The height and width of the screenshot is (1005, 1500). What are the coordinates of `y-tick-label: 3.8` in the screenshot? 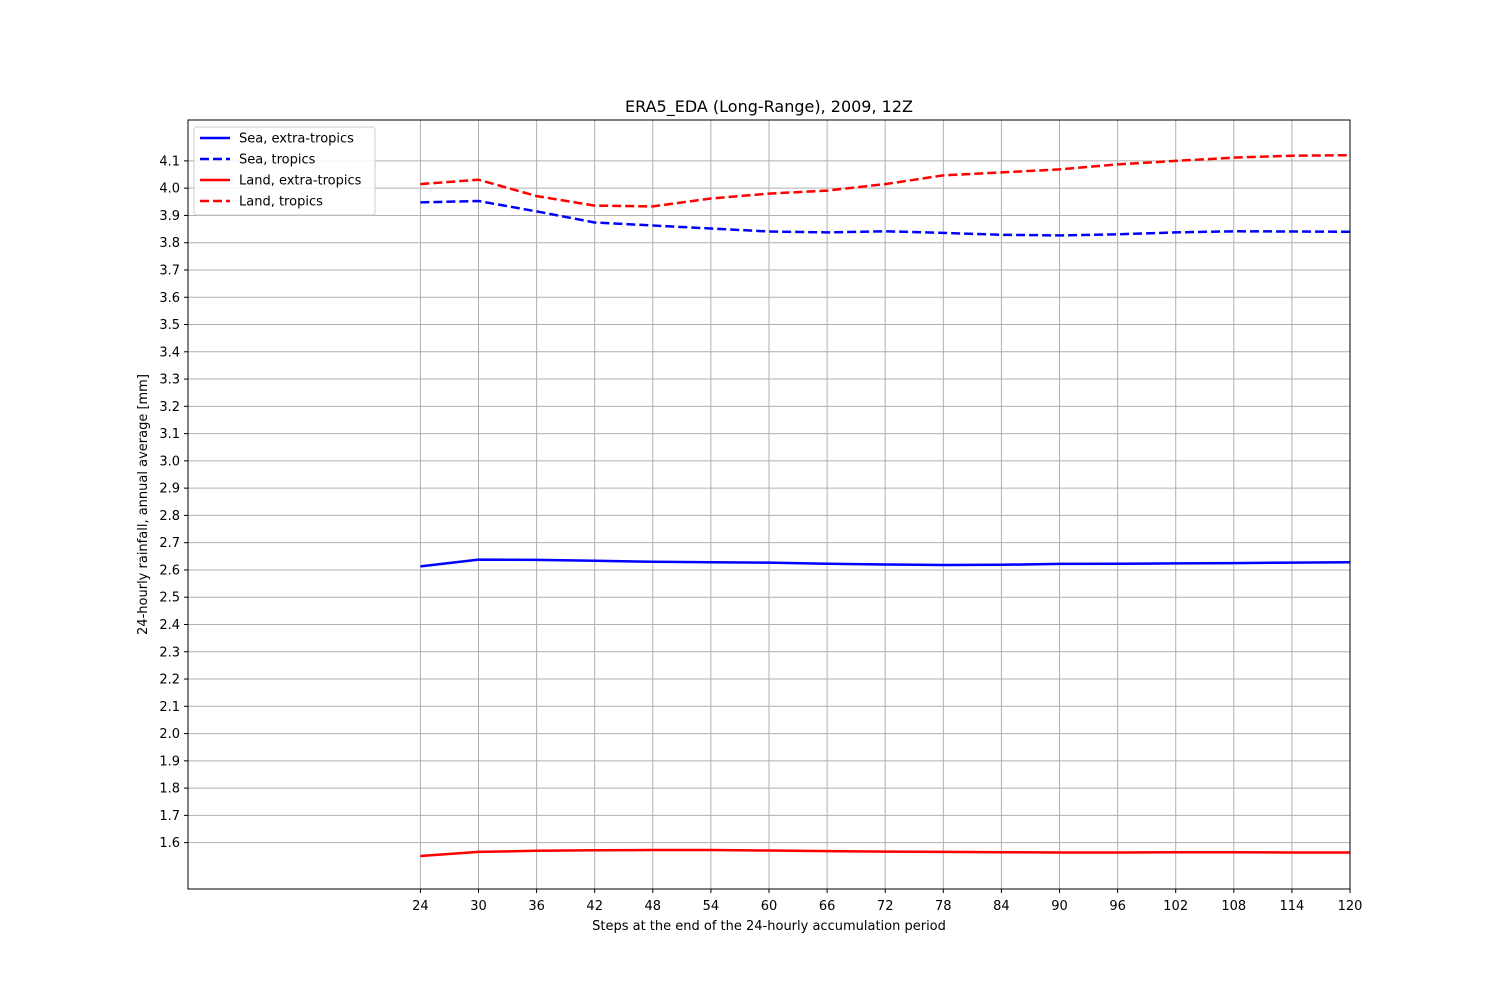 It's located at (169, 243).